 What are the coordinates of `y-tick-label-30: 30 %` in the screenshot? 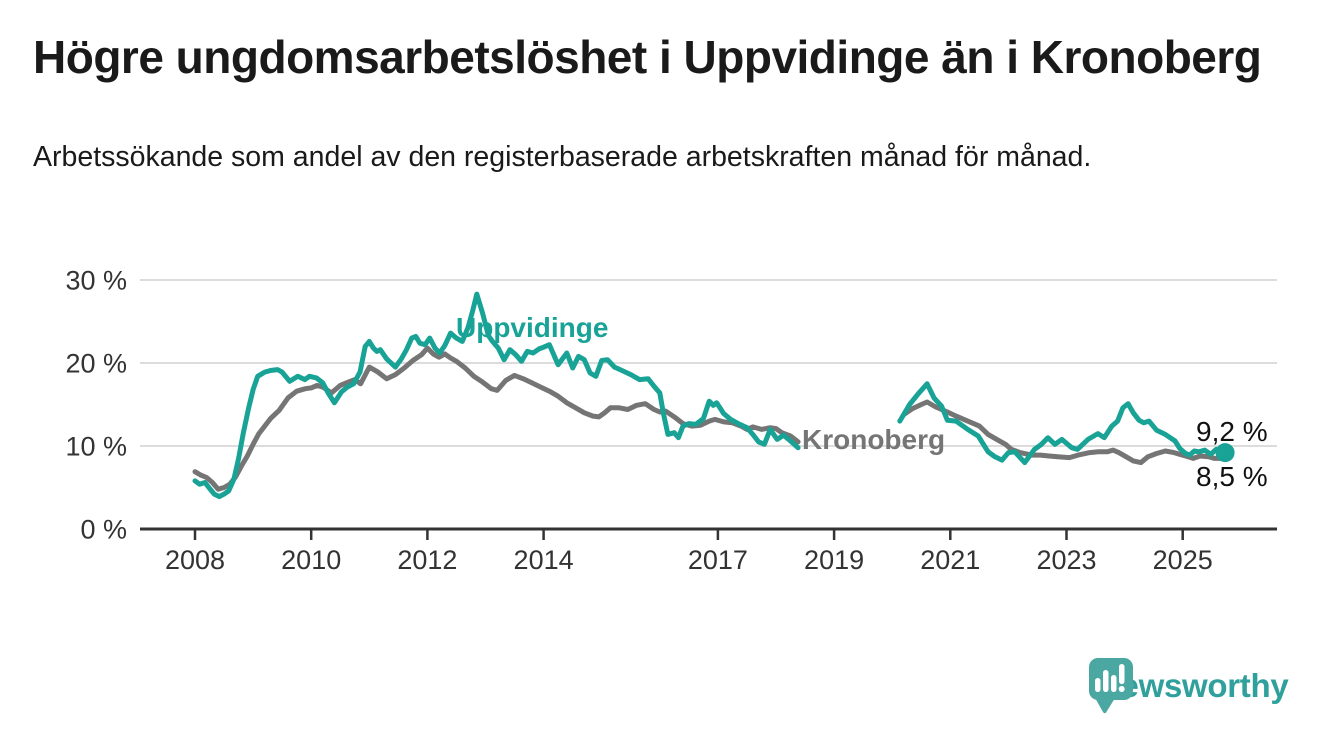 It's located at (96, 281).